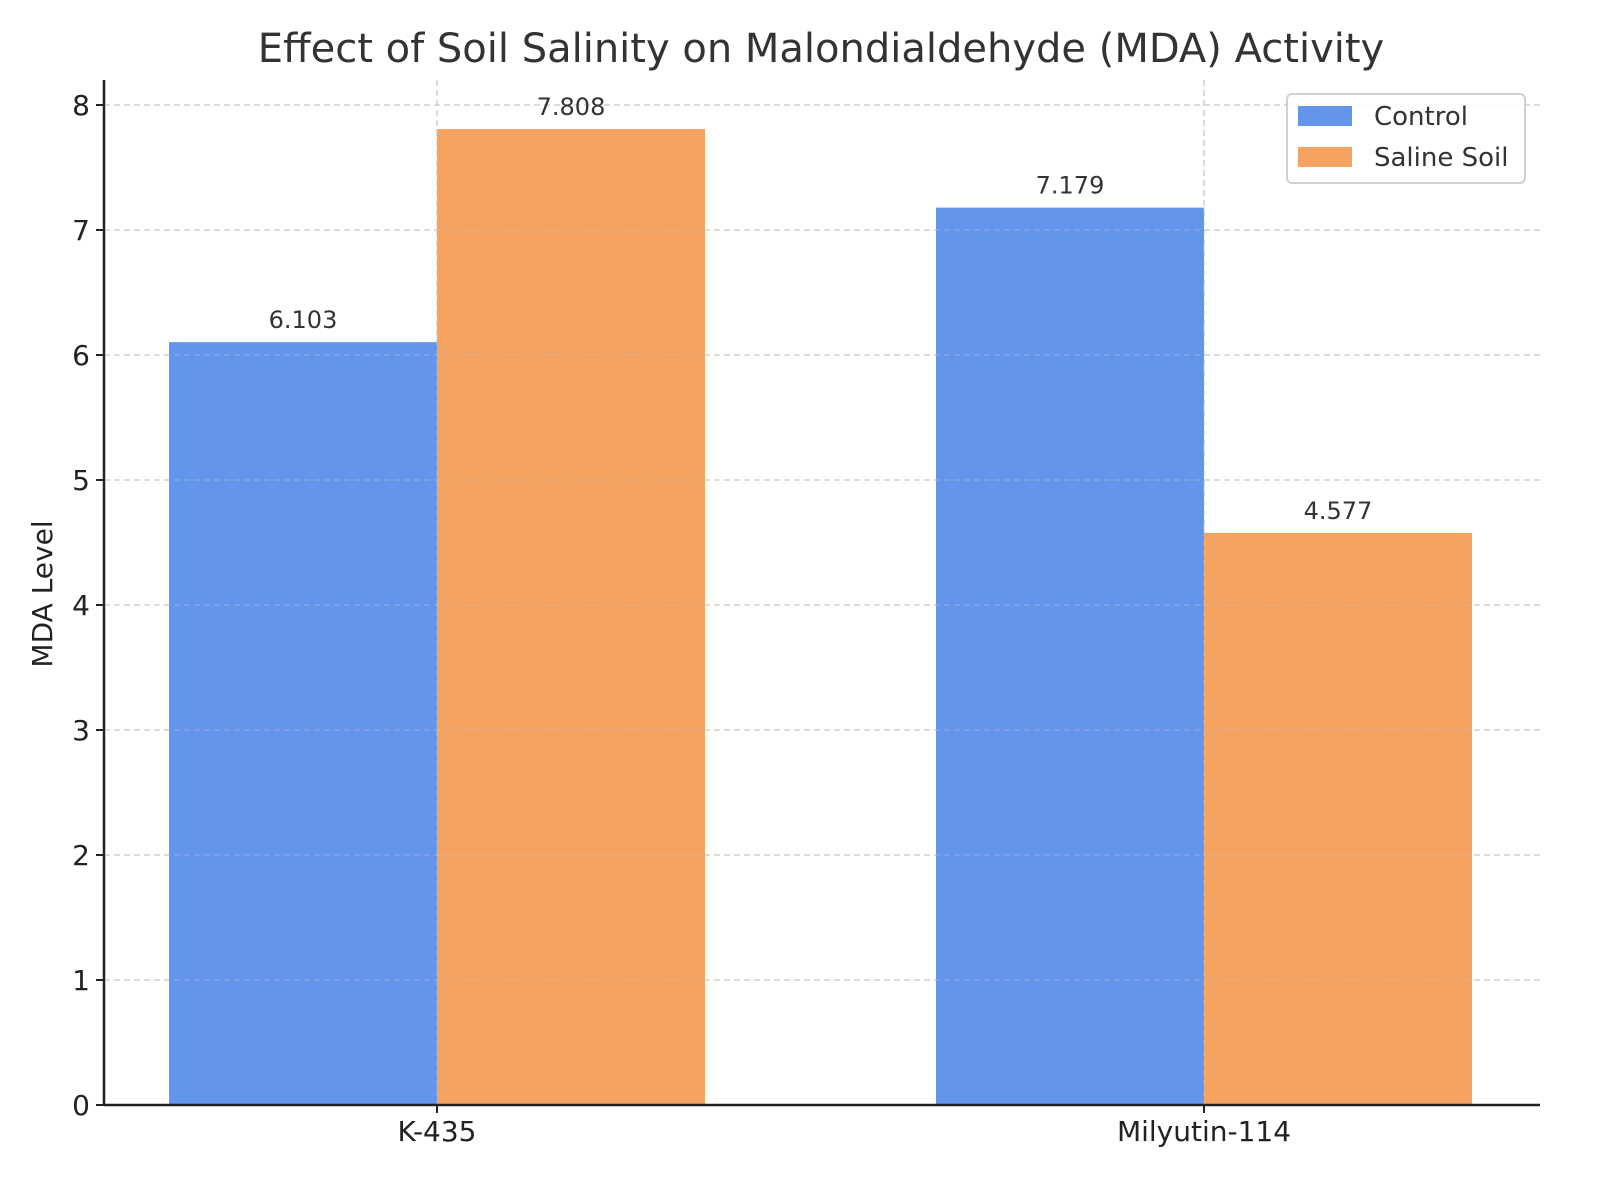 The width and height of the screenshot is (1600, 1204). What do you see at coordinates (437, 1131) in the screenshot?
I see `x-tick-label: K-435` at bounding box center [437, 1131].